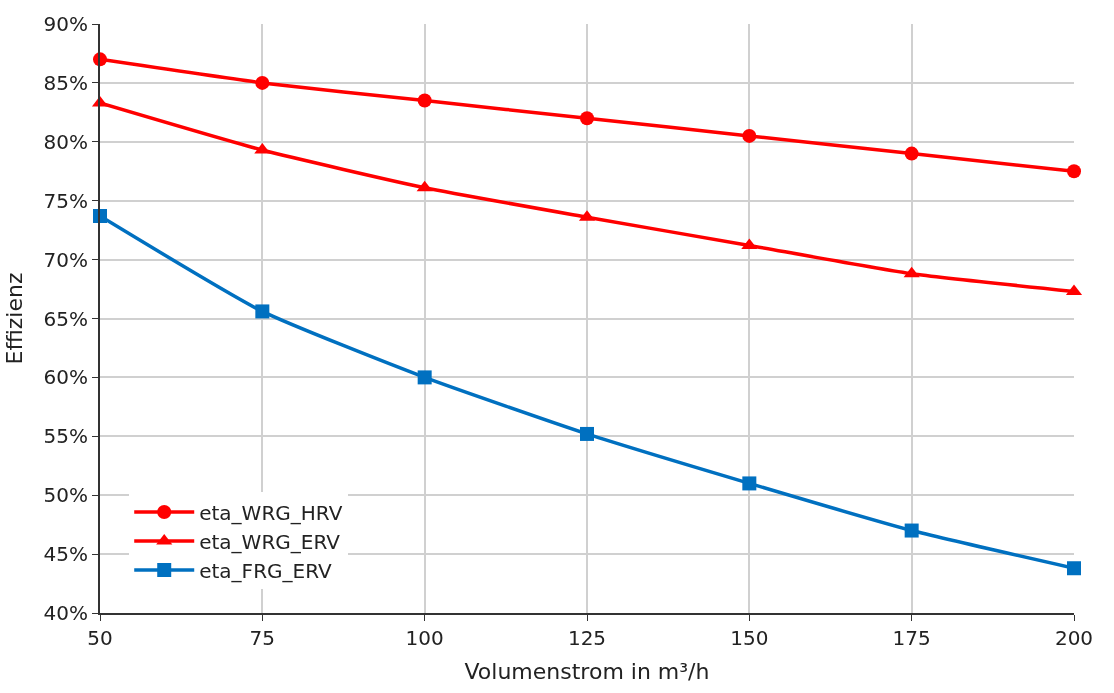 Image resolution: width=1114 pixels, height=693 pixels. I want to click on y-tick-label: 90%, so click(65, 24).